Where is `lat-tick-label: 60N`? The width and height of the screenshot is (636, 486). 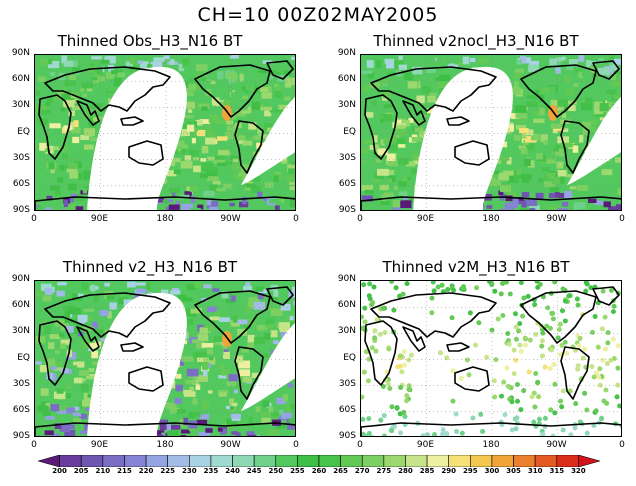 lat-tick-label: 60N is located at coordinates (20, 79).